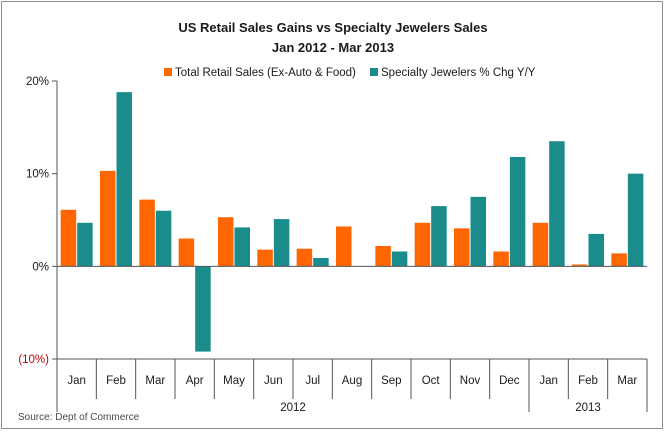 Image resolution: width=666 pixels, height=432 pixels. Describe the element at coordinates (33, 360) in the screenshot. I see `y-tick-label: (10%)` at that location.